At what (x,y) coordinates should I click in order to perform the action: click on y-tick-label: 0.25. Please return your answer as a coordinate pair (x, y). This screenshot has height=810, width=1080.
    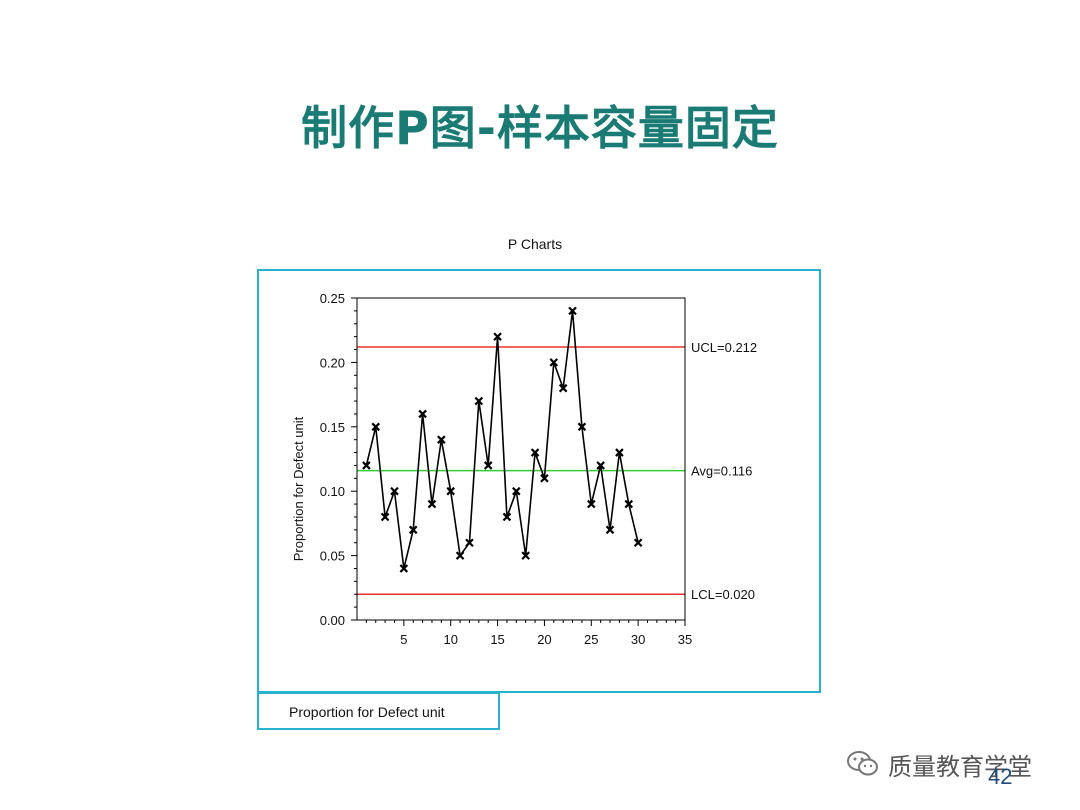
    Looking at the image, I should click on (332, 298).